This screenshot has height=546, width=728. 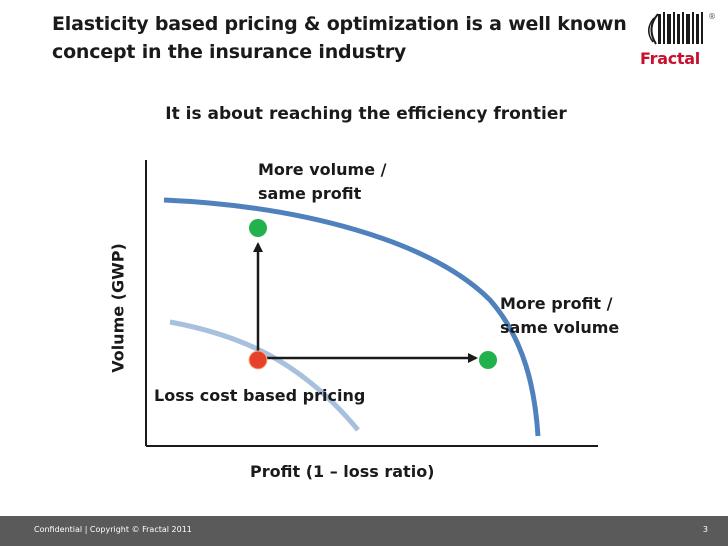 What do you see at coordinates (712, 16) in the screenshot?
I see `registered-mark: ®` at bounding box center [712, 16].